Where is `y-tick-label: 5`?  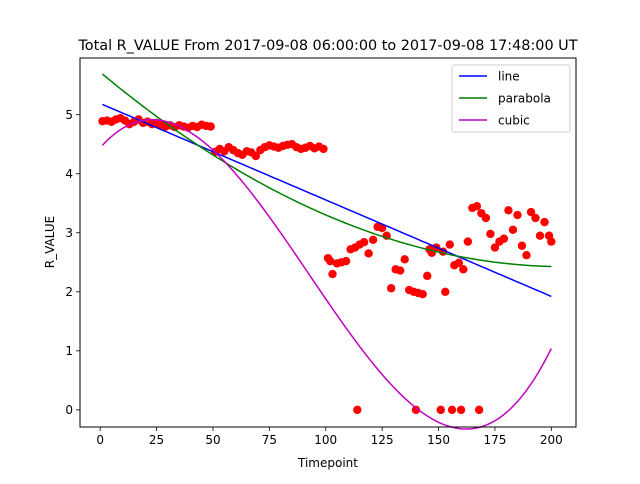
y-tick-label: 5 is located at coordinates (69, 115).